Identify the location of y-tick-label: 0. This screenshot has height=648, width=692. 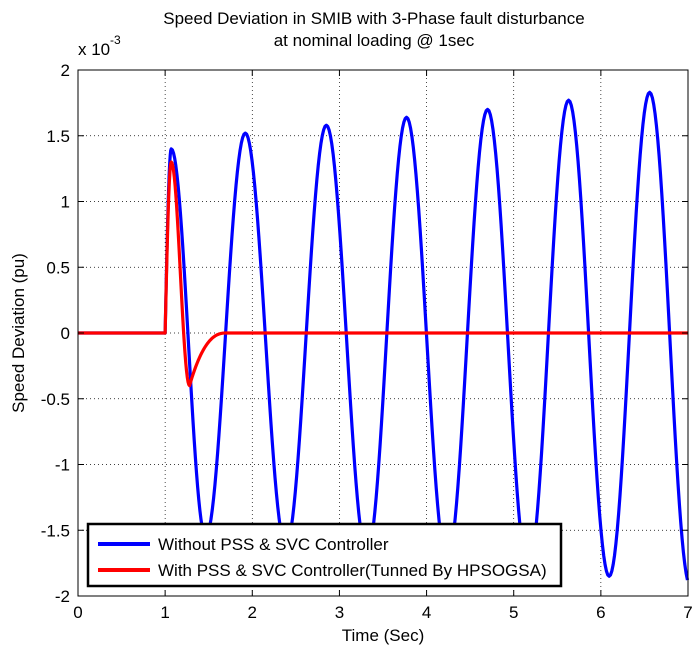
(65, 333).